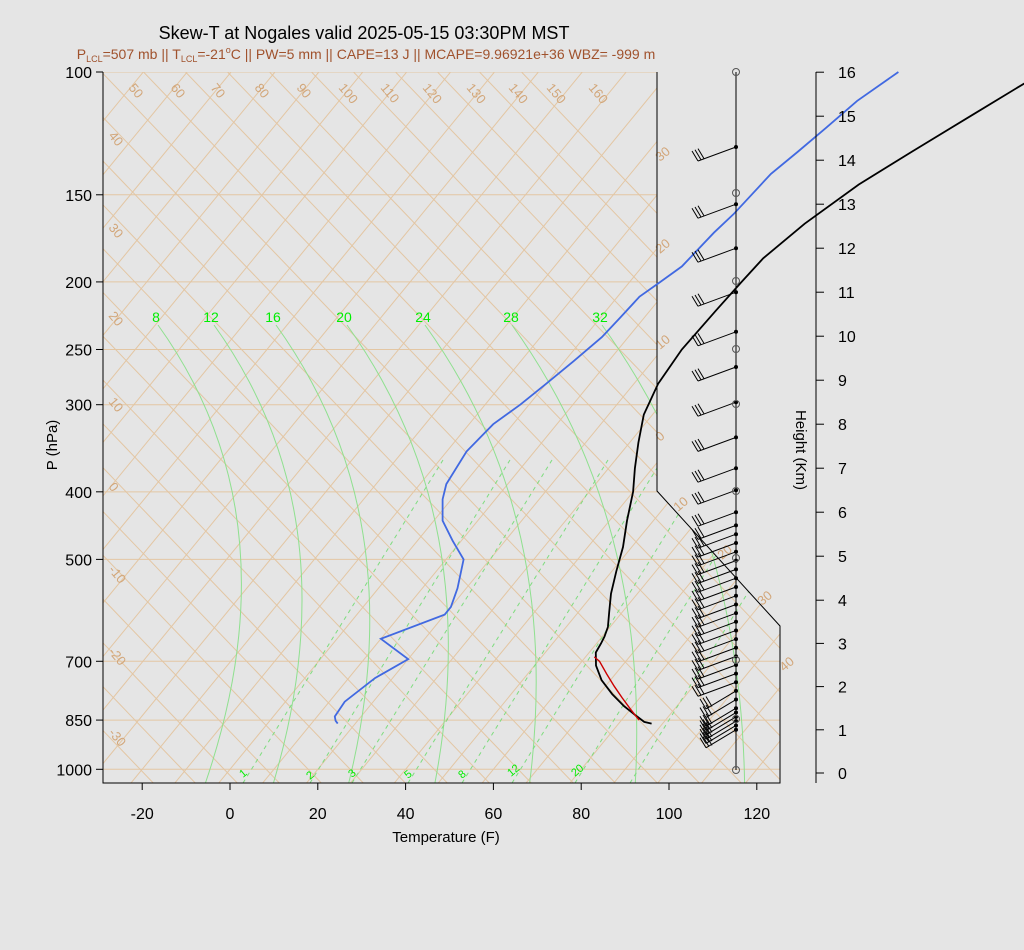 The image size is (1024, 950). Describe the element at coordinates (842, 644) in the screenshot. I see `height-tick-label: 3` at that location.